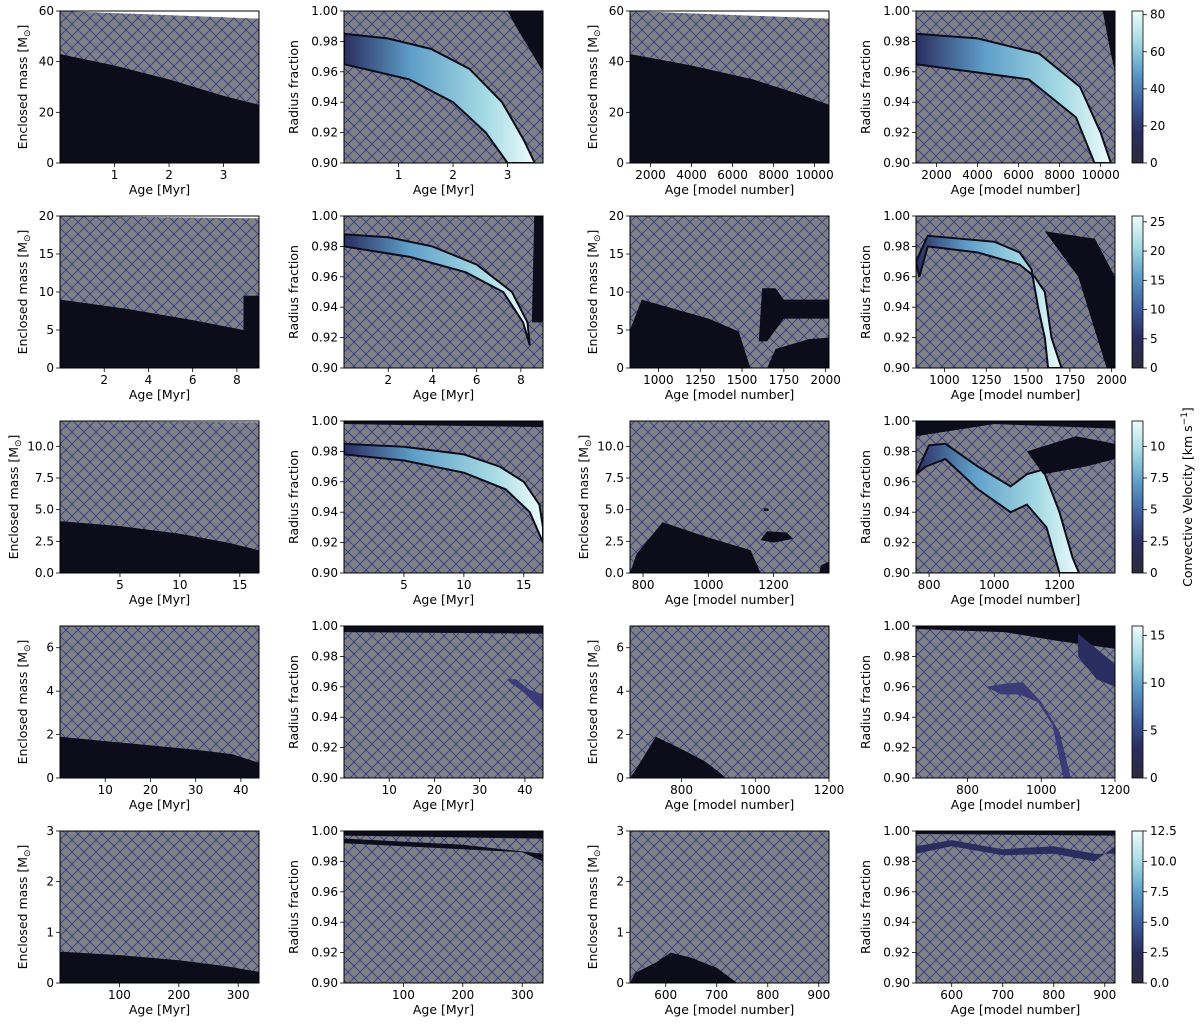 The image size is (1200, 1030). What do you see at coordinates (1157, 89) in the screenshot?
I see `colorbar-tick-label: 40` at bounding box center [1157, 89].